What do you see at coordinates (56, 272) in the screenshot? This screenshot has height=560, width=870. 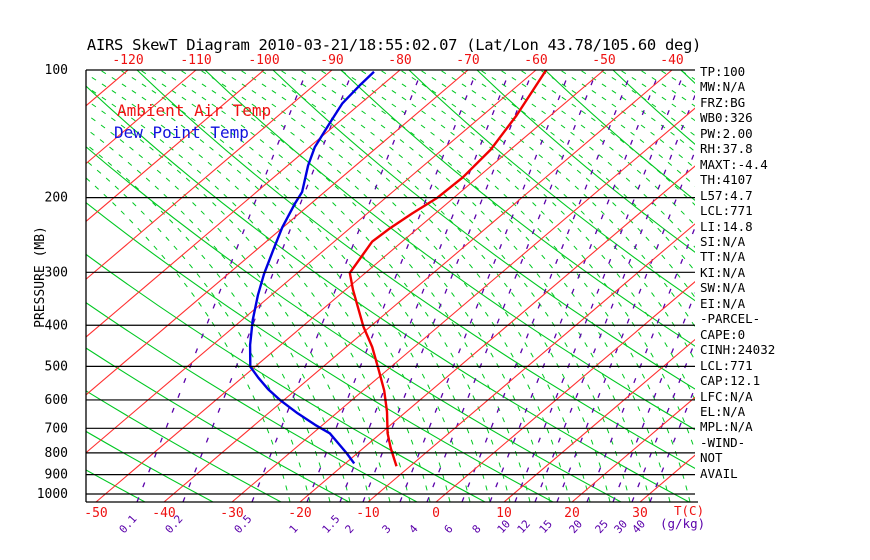 I see `pressure-tick-label: 300` at bounding box center [56, 272].